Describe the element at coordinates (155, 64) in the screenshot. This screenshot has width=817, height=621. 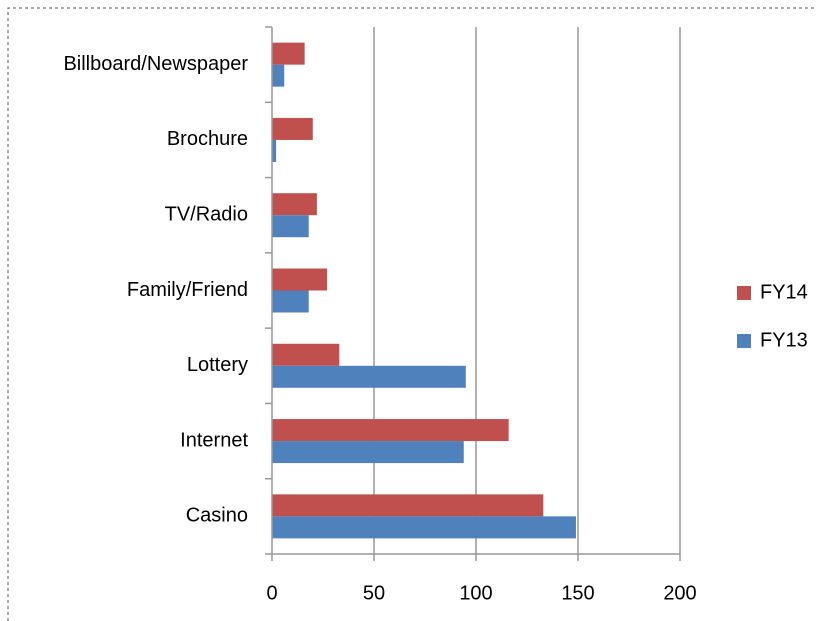
I see `y-tick-label: Billboard/Newspaper` at that location.